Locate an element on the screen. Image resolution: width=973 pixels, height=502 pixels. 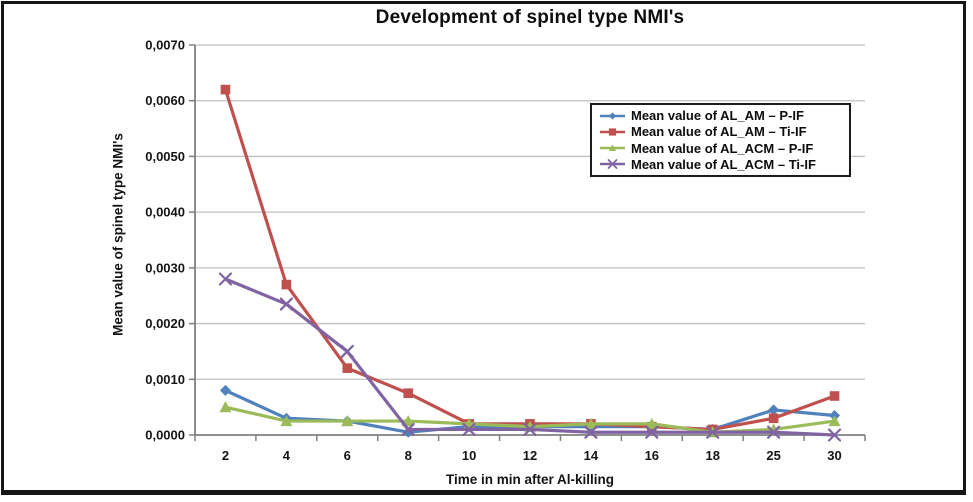
x-tick-label: 6 is located at coordinates (347, 455).